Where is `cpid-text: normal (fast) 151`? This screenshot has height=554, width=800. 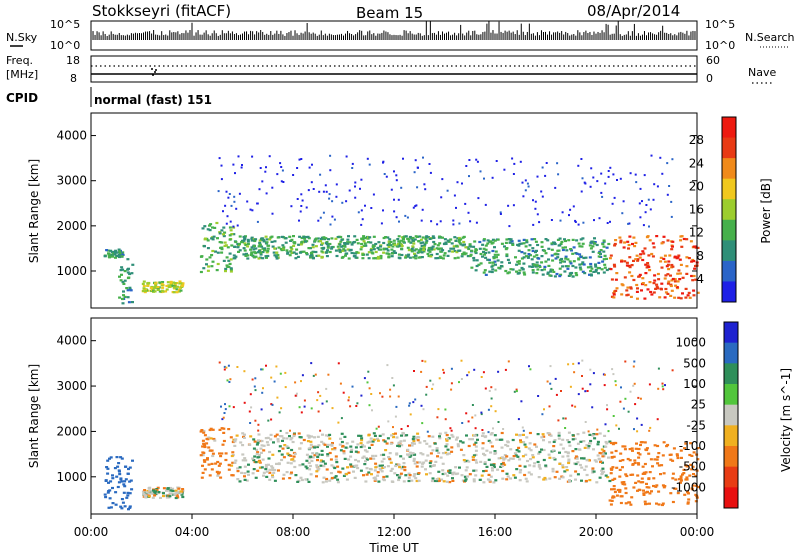 cpid-text: normal (fast) 151 is located at coordinates (153, 100).